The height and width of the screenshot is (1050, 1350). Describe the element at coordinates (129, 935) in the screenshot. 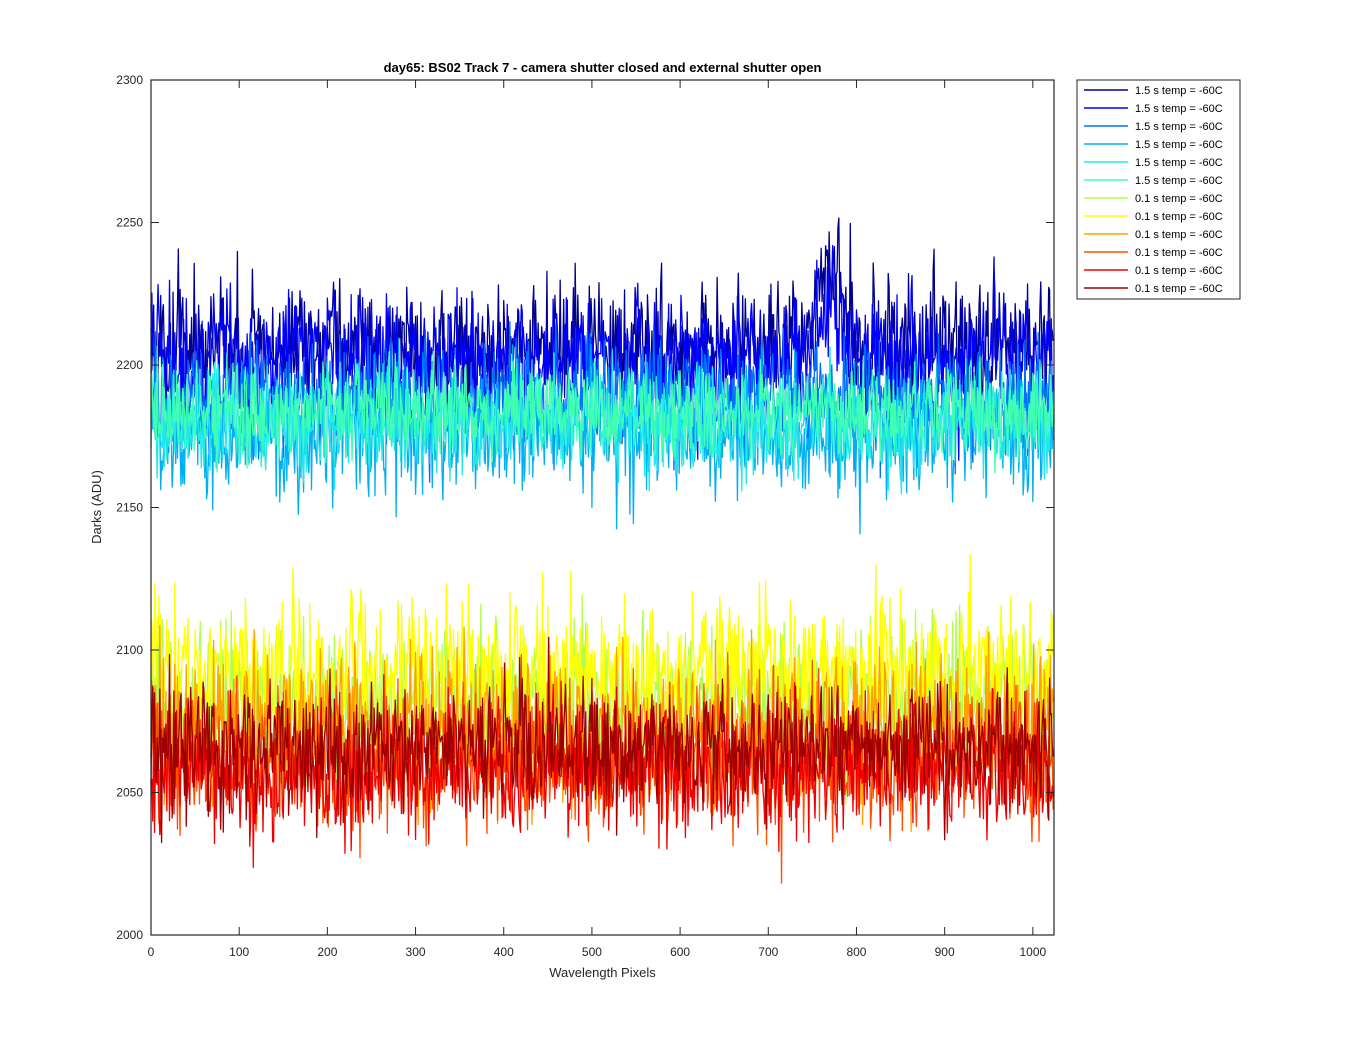

I see `y-tick-label: 2000` at that location.